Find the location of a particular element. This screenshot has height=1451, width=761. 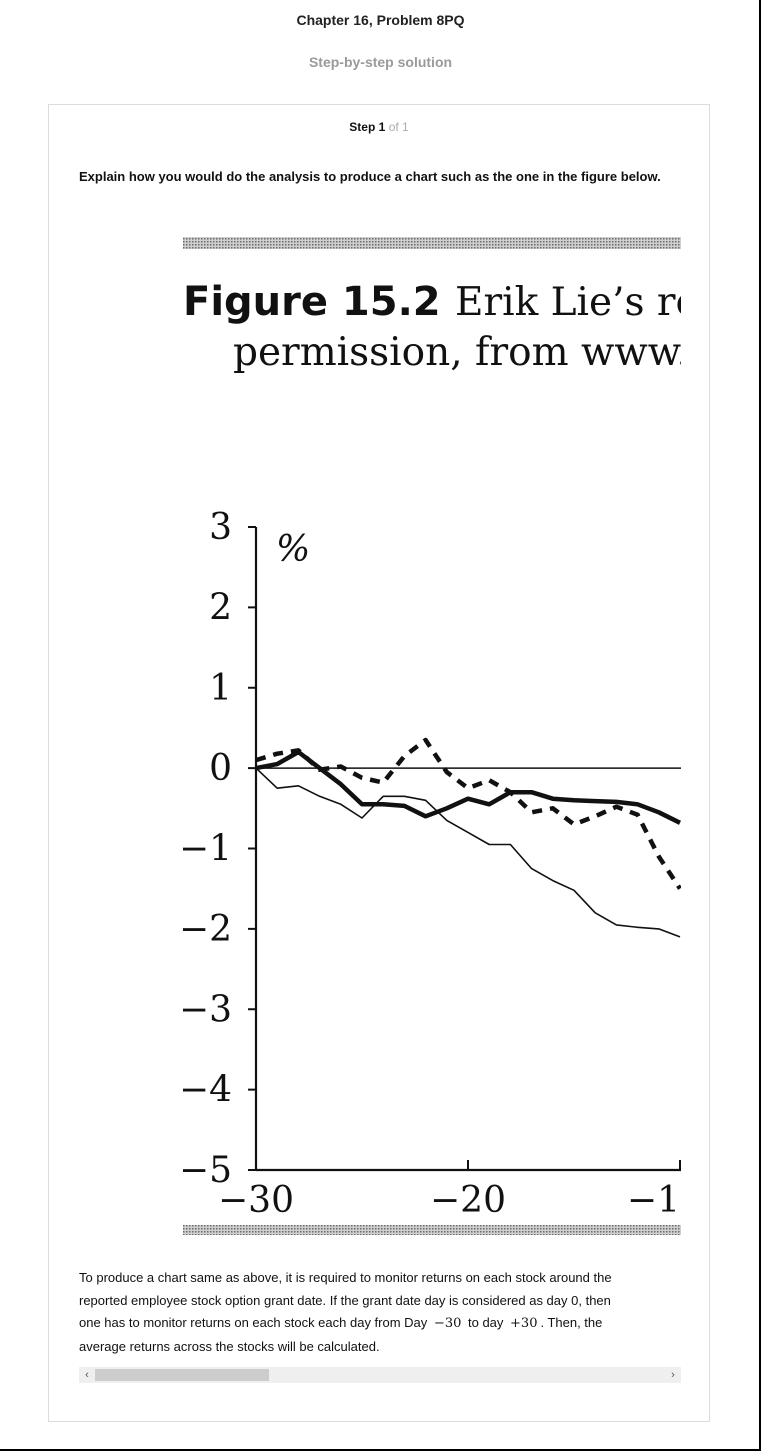

y-tick-label: −4 is located at coordinates (207, 1090).